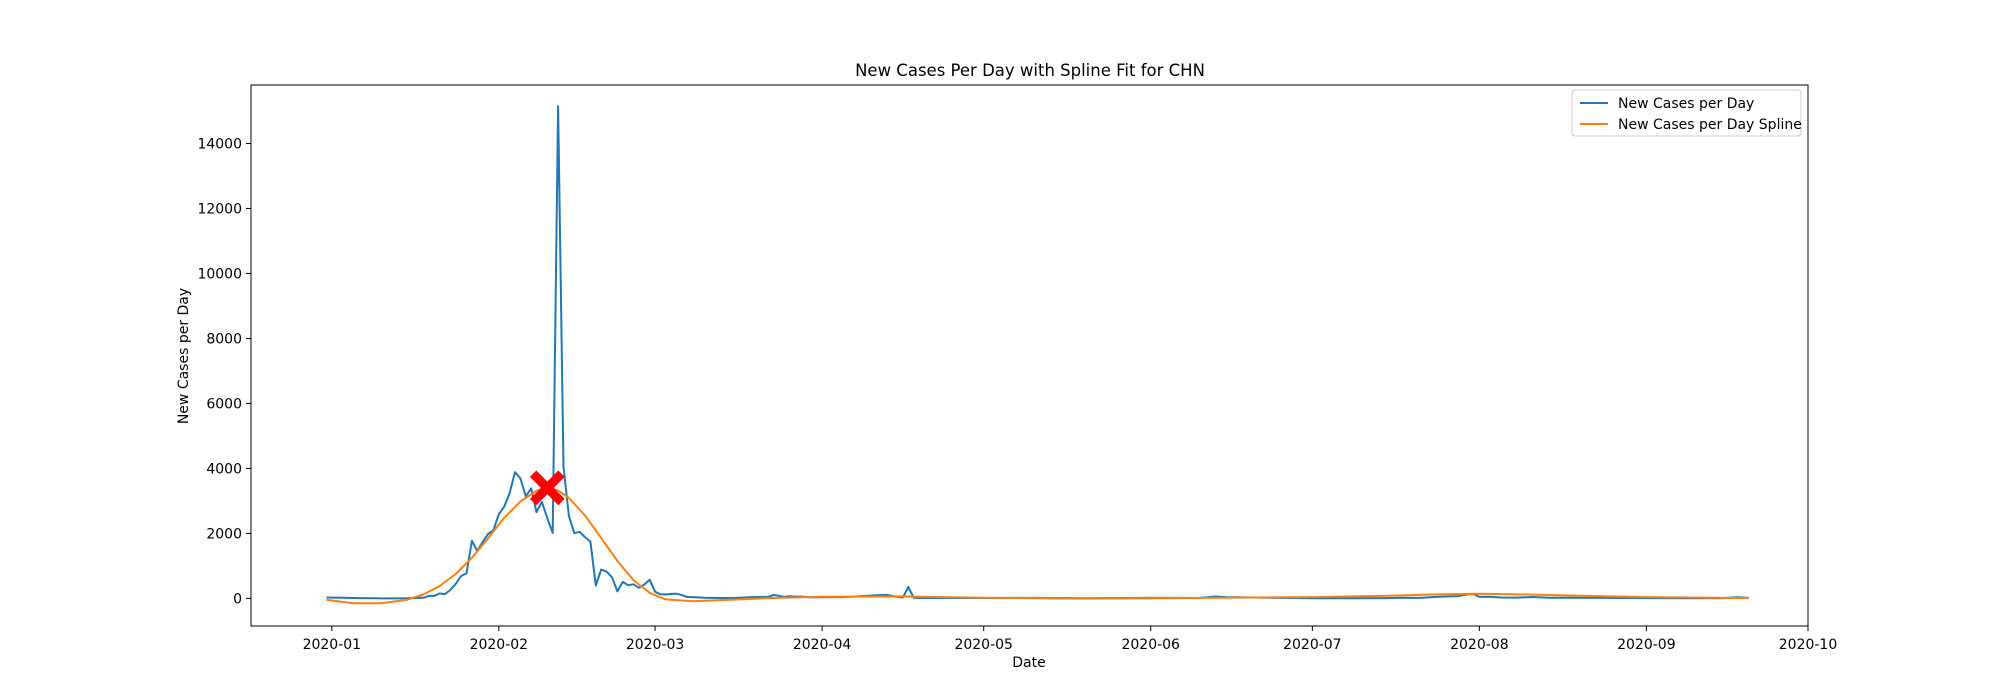 The height and width of the screenshot is (700, 2000). I want to click on peak-marker, so click(547, 488).